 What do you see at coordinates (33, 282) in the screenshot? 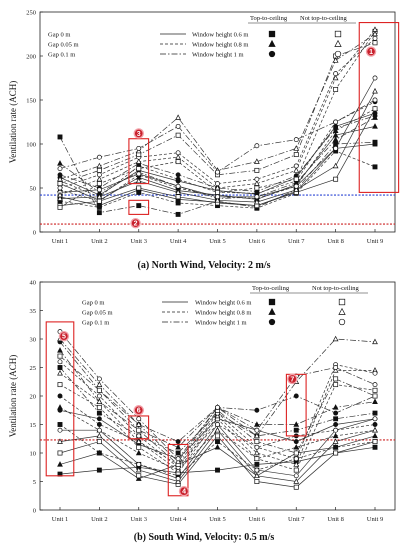
I see `y-tick-label: 40` at bounding box center [33, 282].